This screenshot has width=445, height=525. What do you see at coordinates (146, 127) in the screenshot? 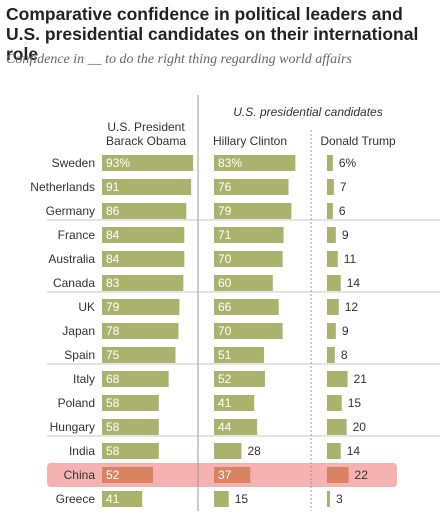
I see `series-header: U.S. President` at bounding box center [146, 127].